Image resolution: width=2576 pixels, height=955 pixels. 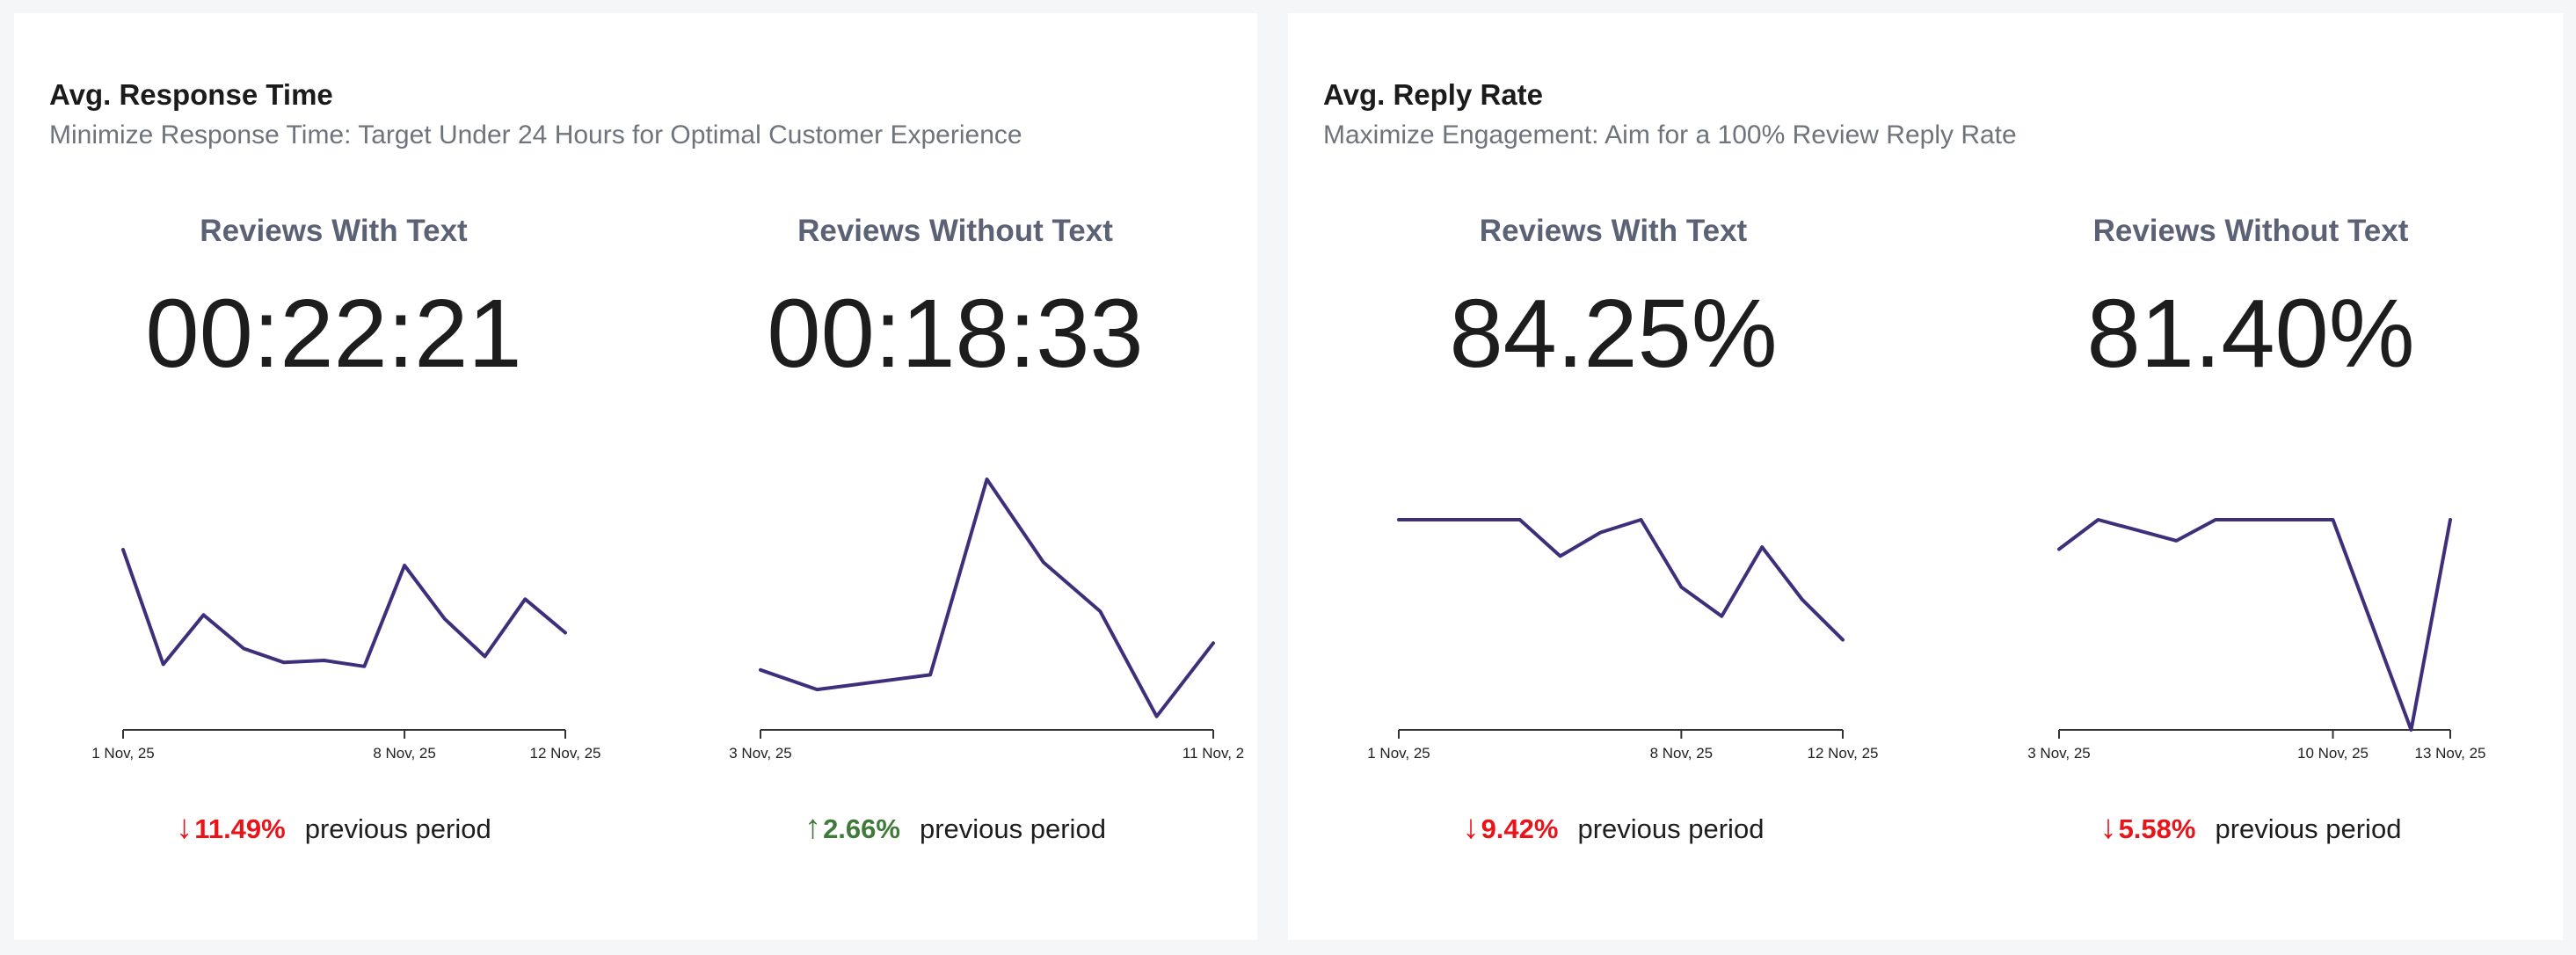 I want to click on sparkline-chart: 3 Nov, 25 10 Nov, 25 13 Nov, 25, so click(x=2251, y=611).